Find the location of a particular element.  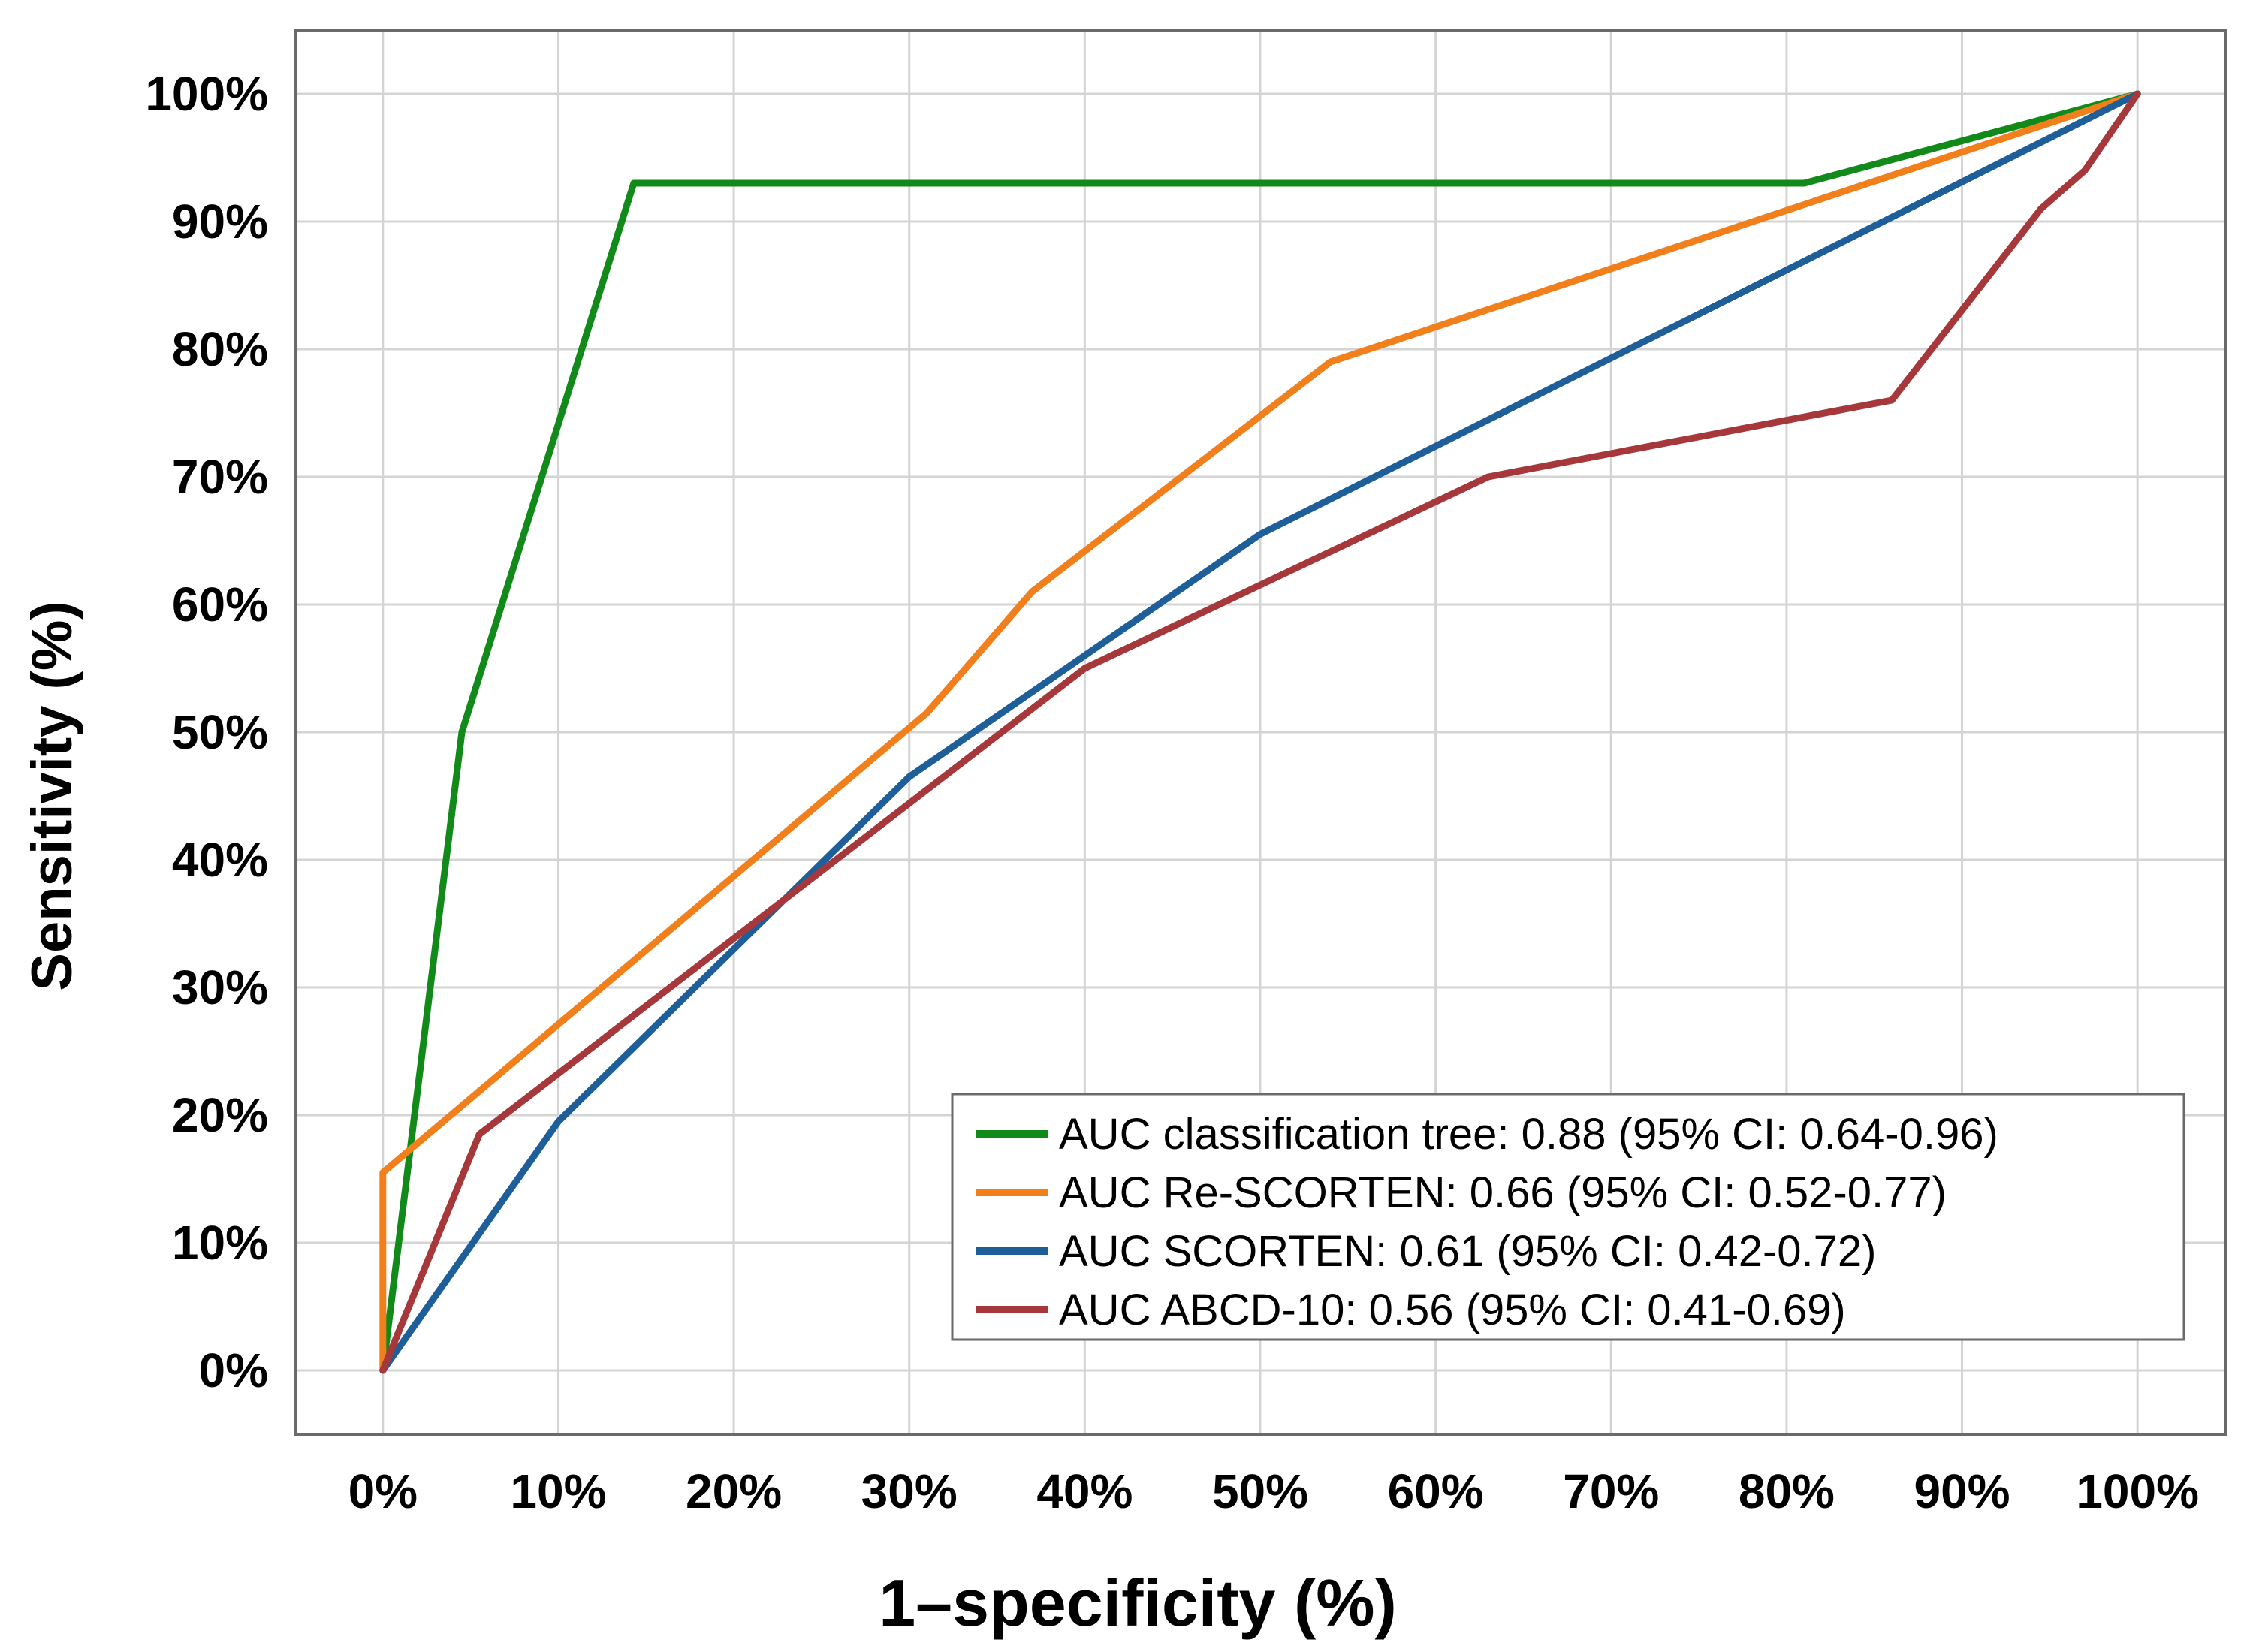

legend-label-4: AUC ABCD-10: 0.56 (95% CI: 0.41-0.69) is located at coordinates (1452, 1310).